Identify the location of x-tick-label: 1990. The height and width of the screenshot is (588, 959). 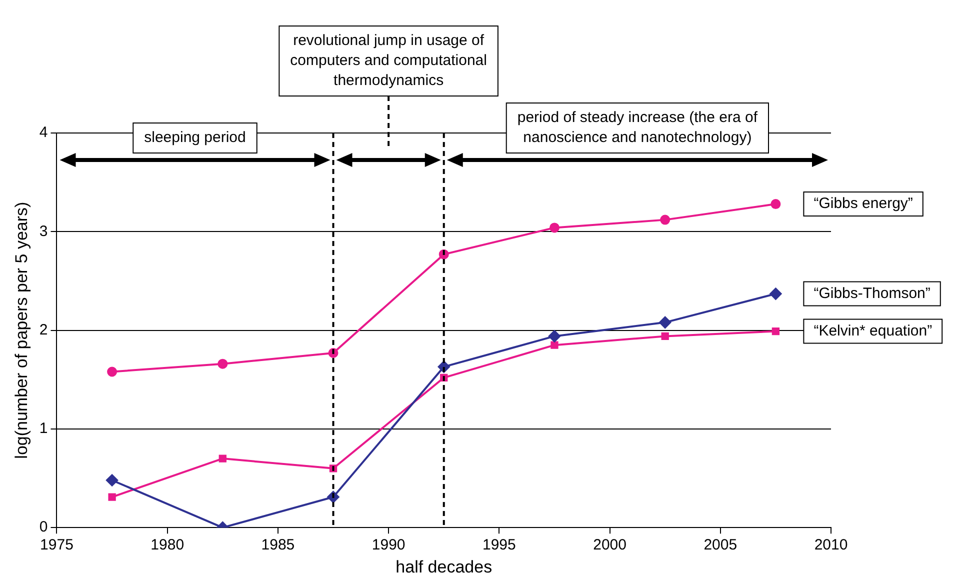
(389, 545).